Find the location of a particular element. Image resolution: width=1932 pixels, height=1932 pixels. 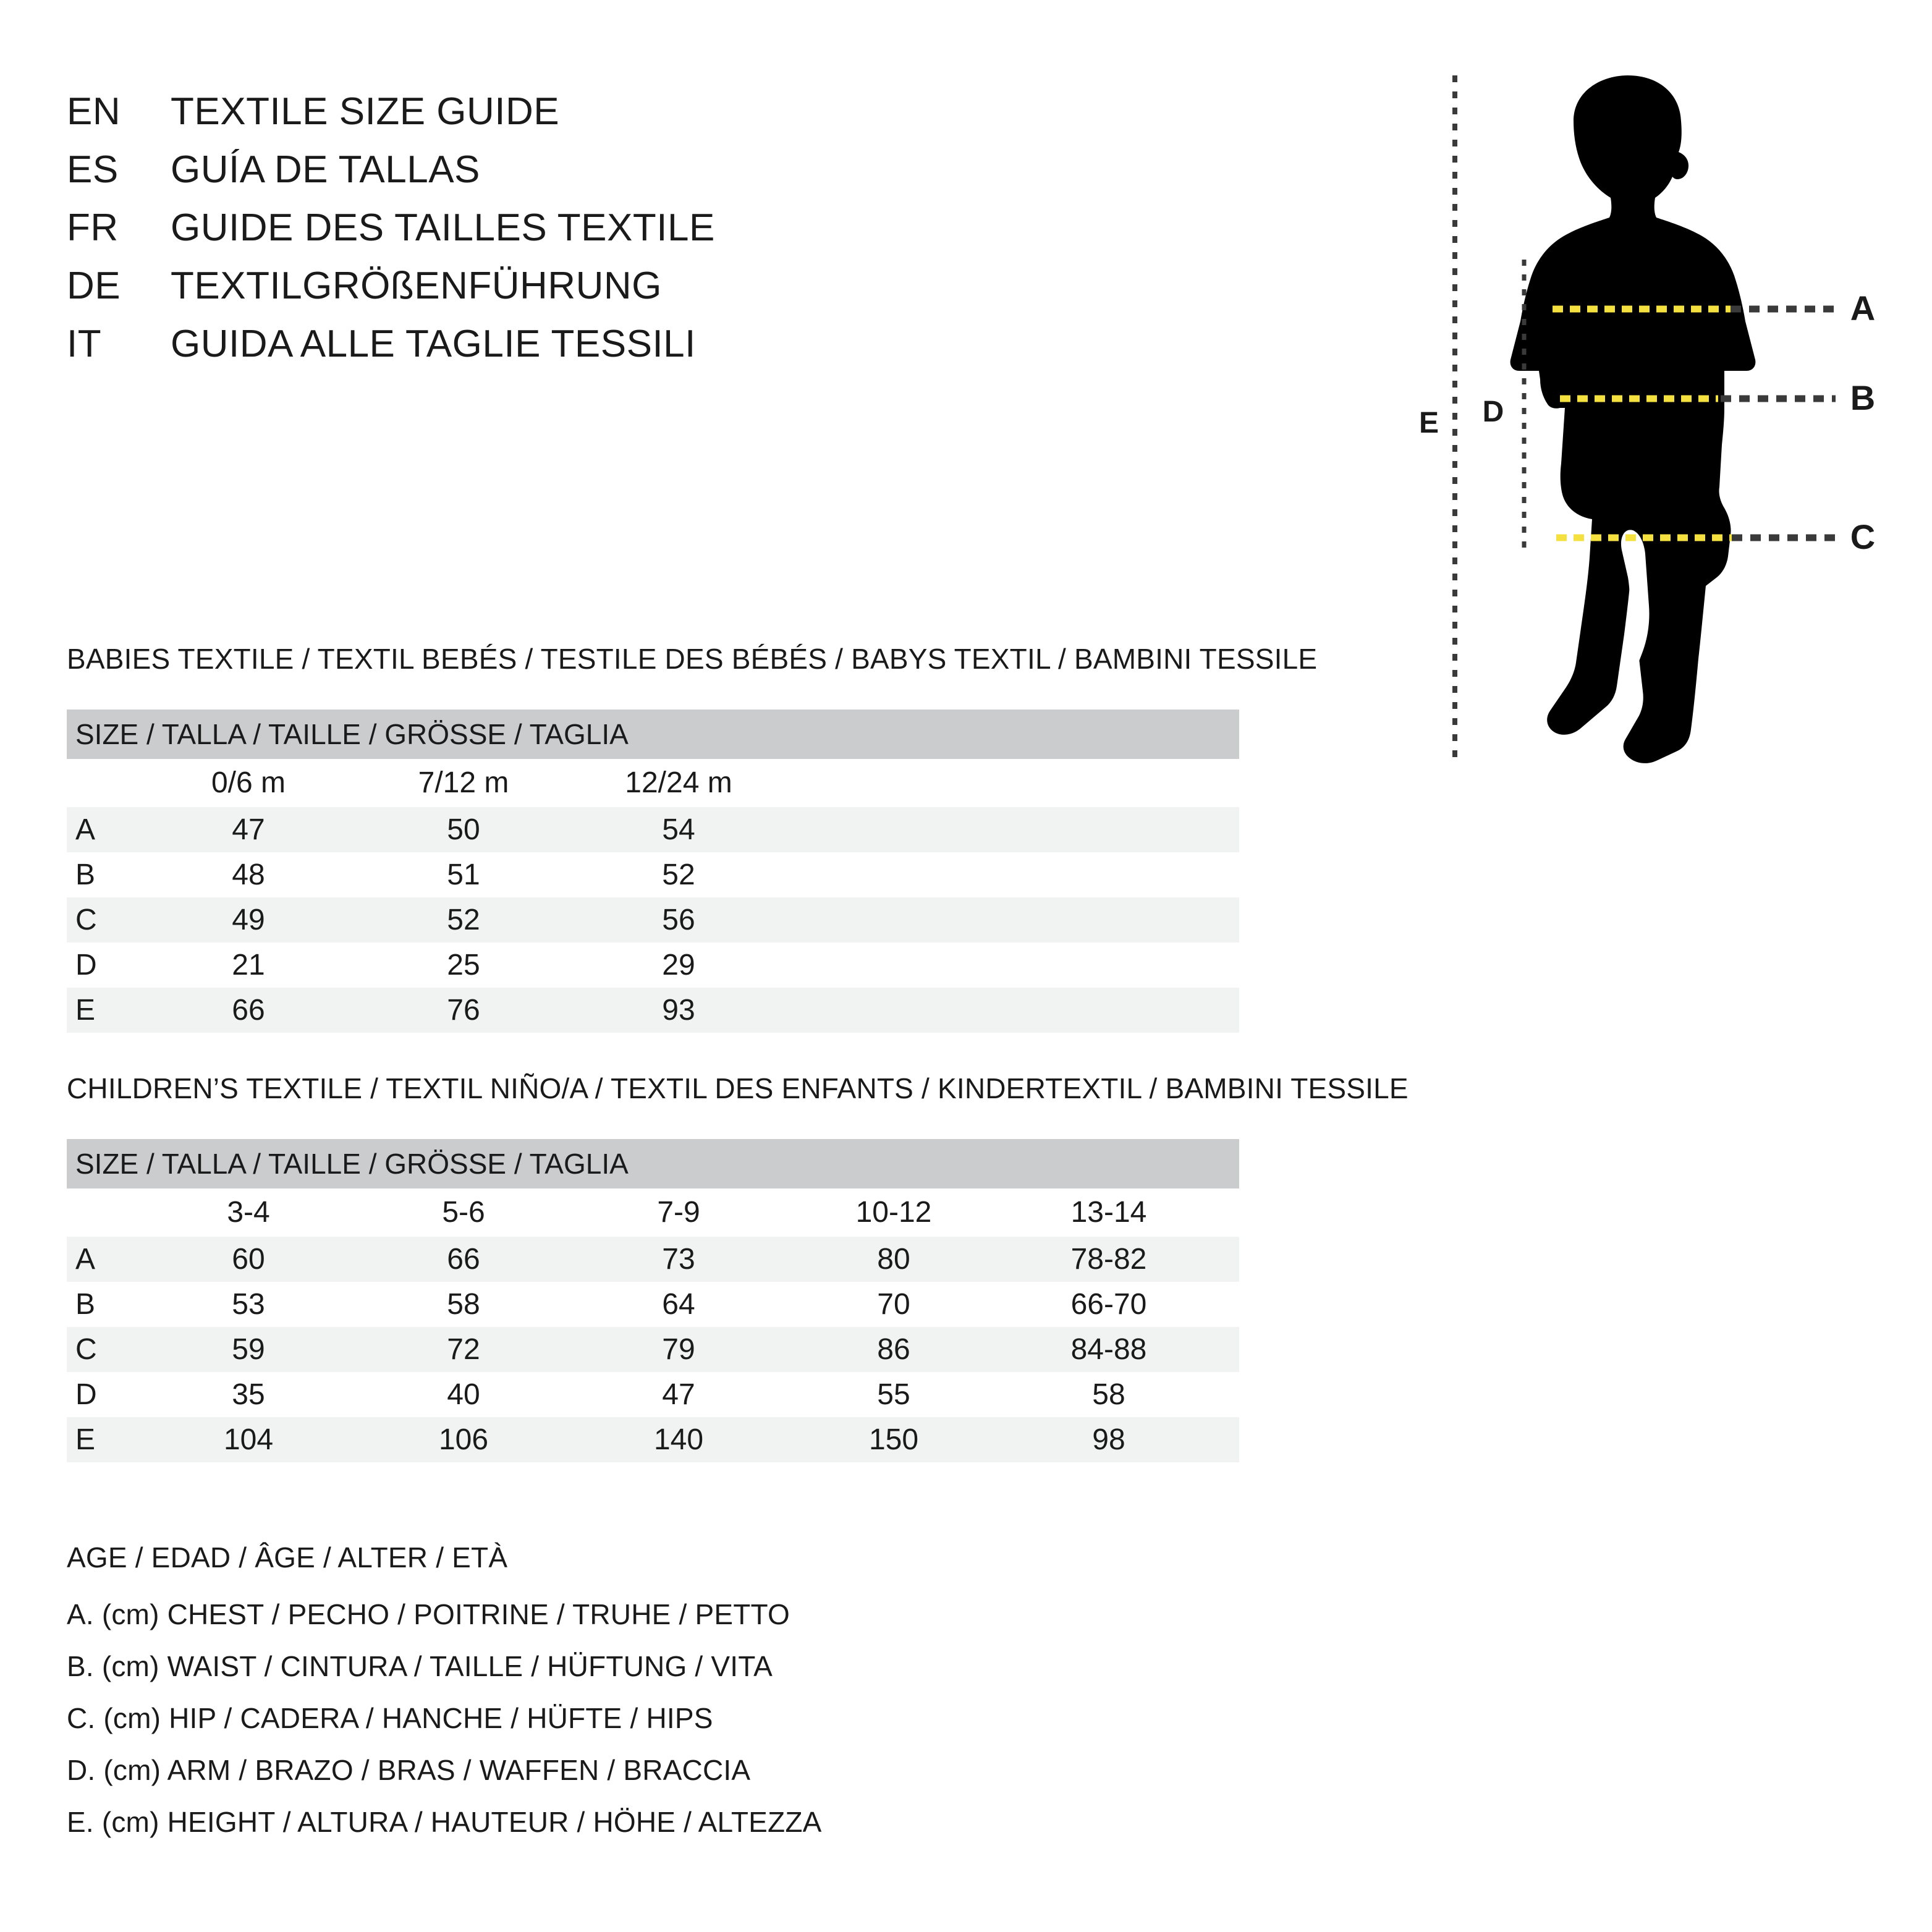

babies-row-label-a: A is located at coordinates (85, 829).